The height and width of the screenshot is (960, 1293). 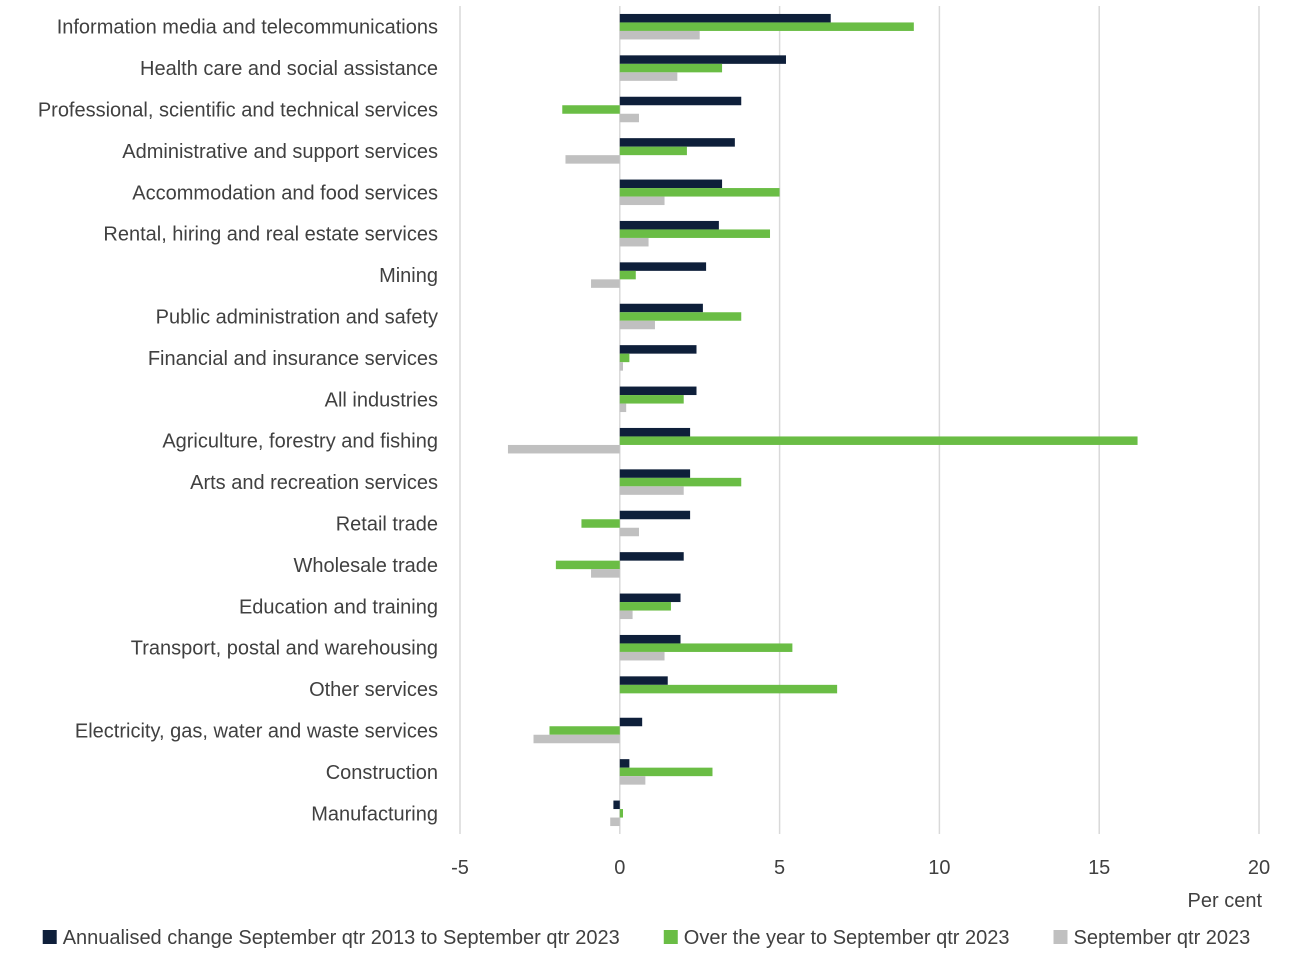 What do you see at coordinates (338, 607) in the screenshot?
I see `category-label: Education and training` at bounding box center [338, 607].